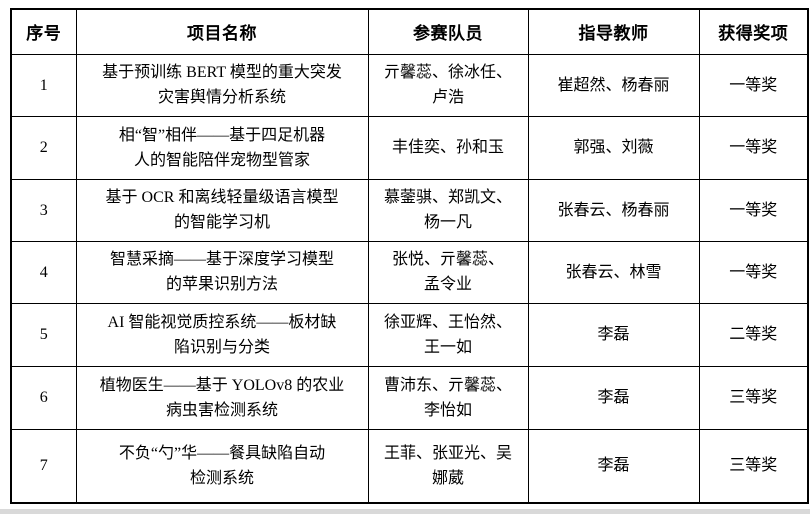  Describe the element at coordinates (613, 272) in the screenshot. I see `advisors-cell: 张春云、林雪` at that location.